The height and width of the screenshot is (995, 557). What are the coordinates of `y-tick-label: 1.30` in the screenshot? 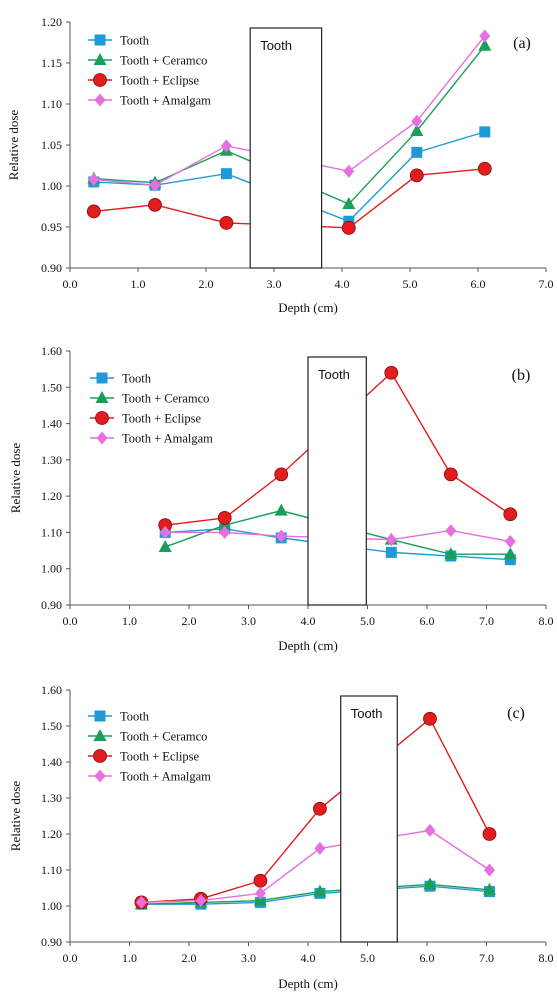 It's located at (51, 798).